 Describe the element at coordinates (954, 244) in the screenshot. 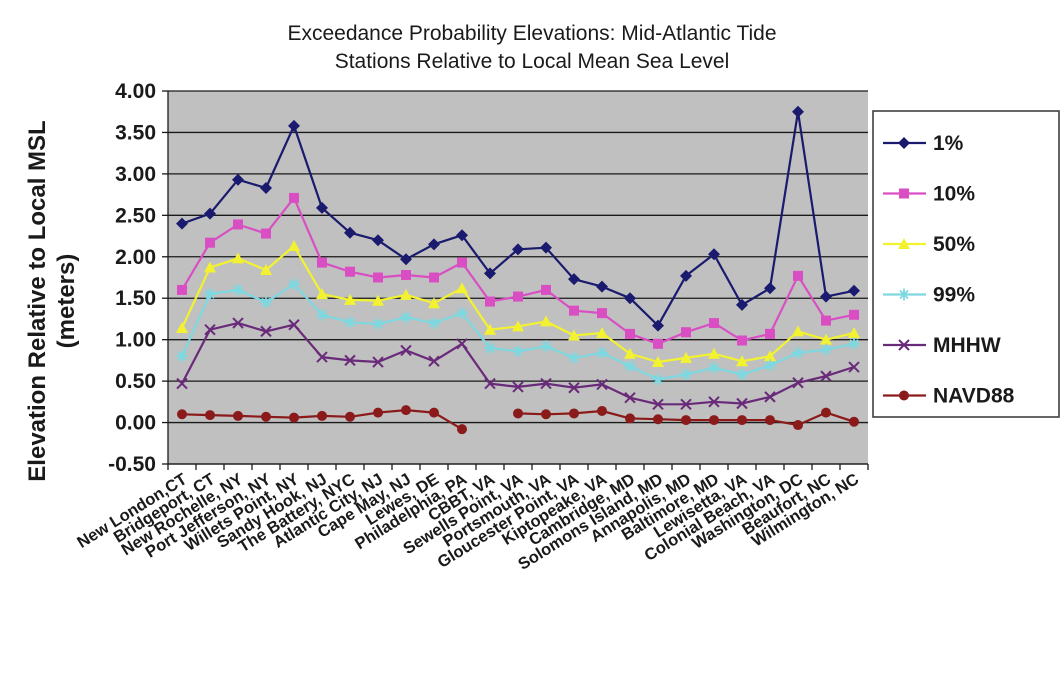

I see `legend-label: 50%` at that location.